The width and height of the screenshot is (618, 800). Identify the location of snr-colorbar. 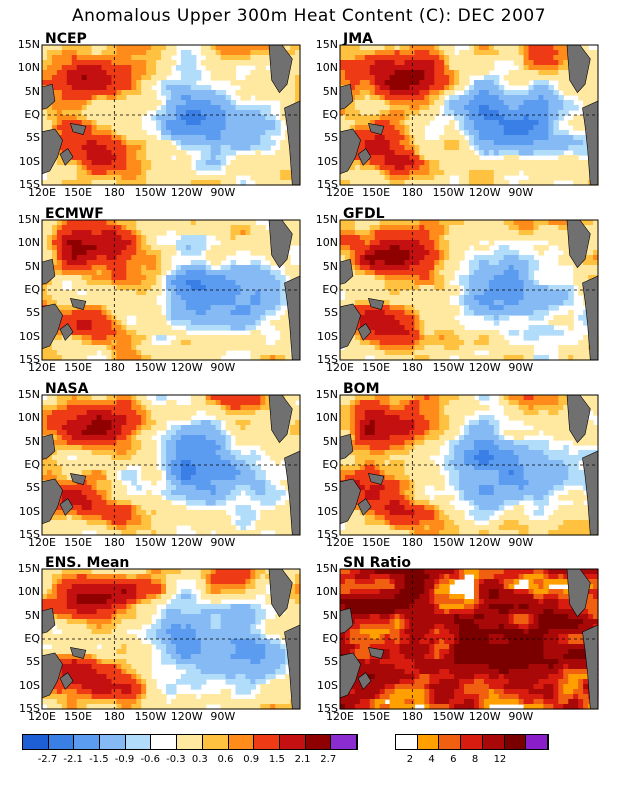
(472, 742).